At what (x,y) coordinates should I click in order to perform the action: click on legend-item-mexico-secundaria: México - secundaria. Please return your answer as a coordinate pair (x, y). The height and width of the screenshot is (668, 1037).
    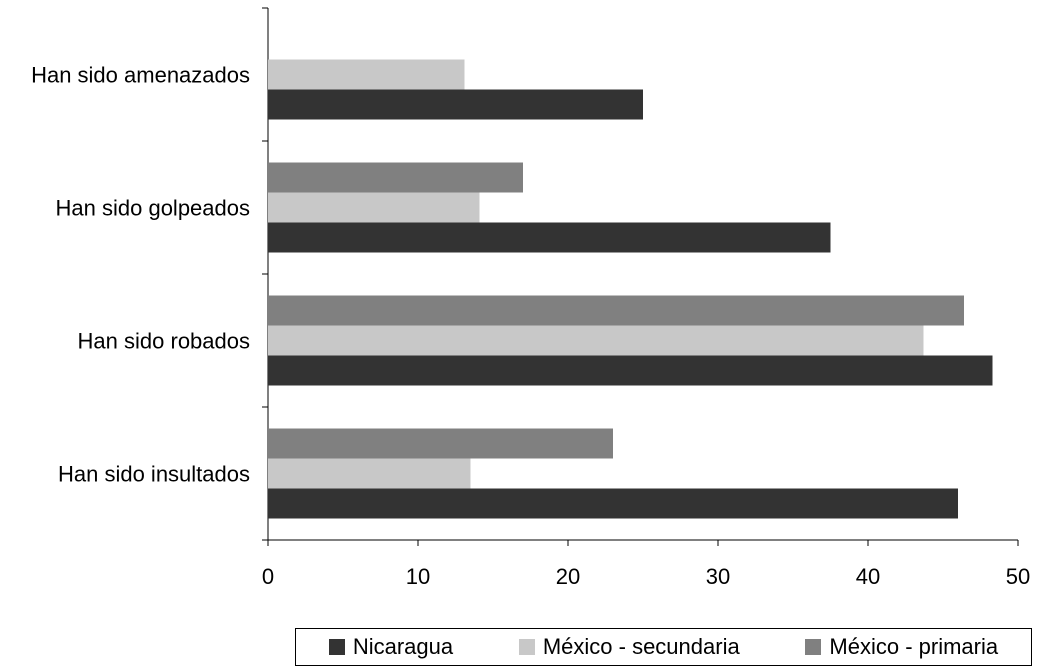
    Looking at the image, I should click on (629, 647).